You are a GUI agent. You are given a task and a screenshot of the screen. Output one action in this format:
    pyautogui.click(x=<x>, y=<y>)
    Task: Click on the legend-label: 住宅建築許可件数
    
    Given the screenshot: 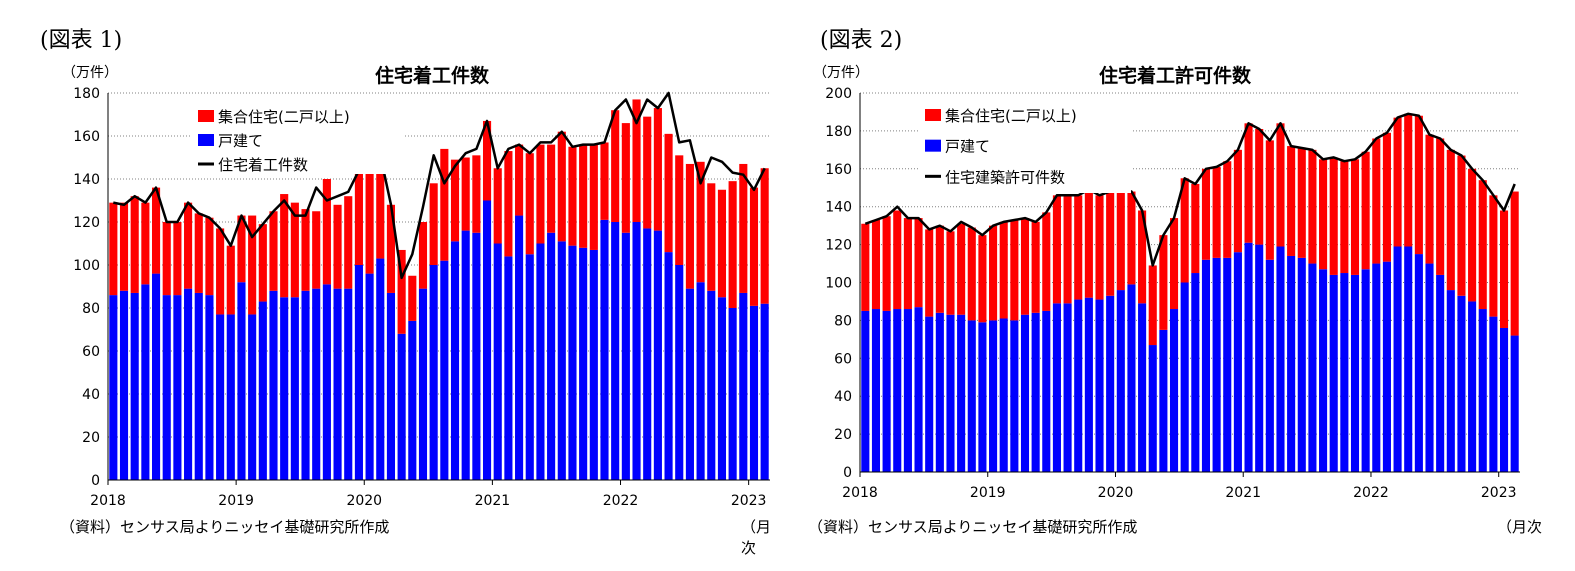 What is the action you would take?
    pyautogui.click(x=1005, y=177)
    